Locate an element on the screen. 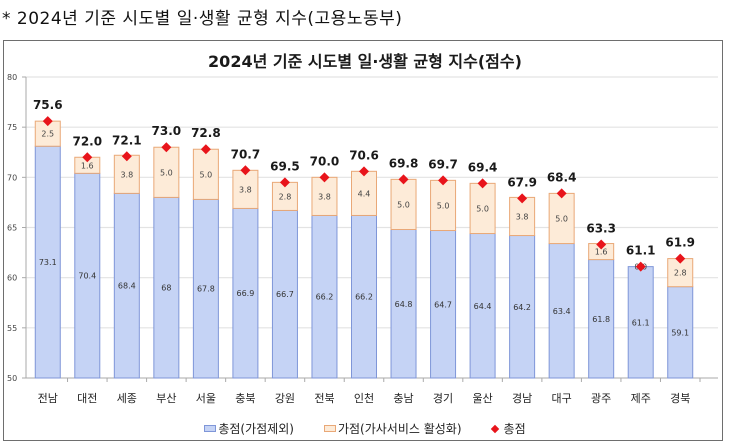 Image resolution: width=730 pixels, height=445 pixels. bar-base-label: 64.4 is located at coordinates (483, 306).